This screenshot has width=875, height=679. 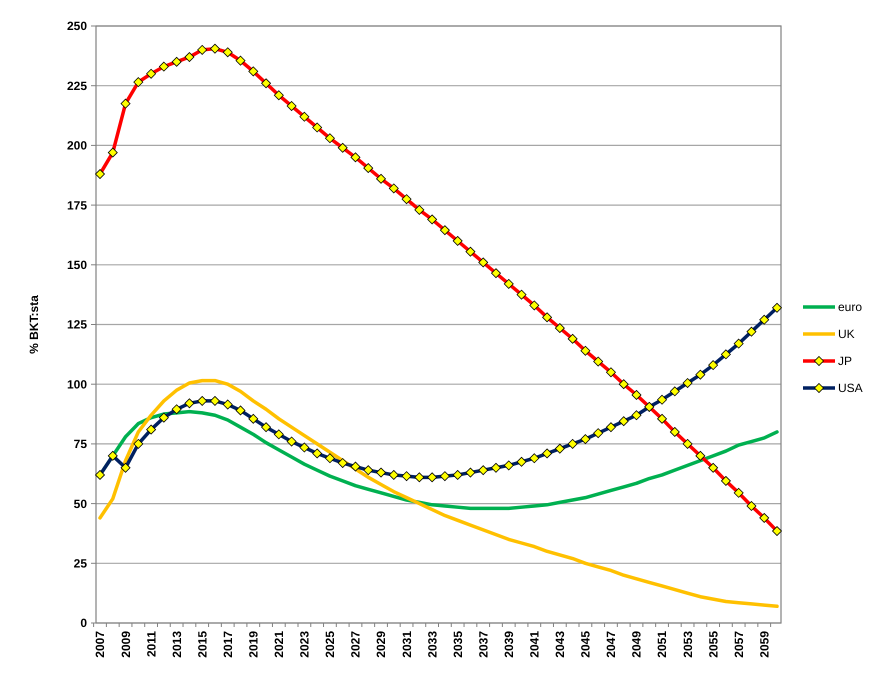 I want to click on y-tick-label: 150, so click(x=77, y=265).